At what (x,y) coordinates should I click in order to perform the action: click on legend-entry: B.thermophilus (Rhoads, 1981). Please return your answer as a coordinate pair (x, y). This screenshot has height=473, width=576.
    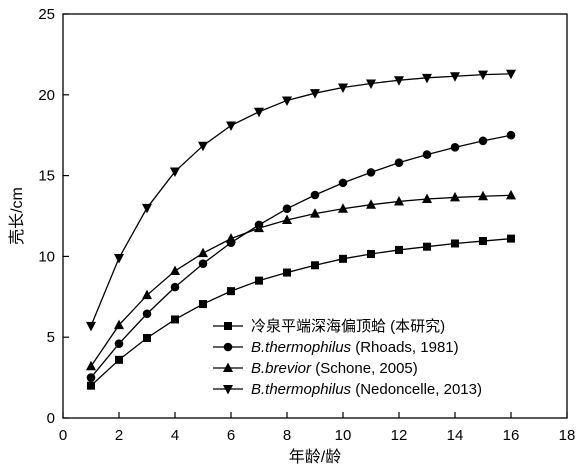
    Looking at the image, I should click on (336, 347).